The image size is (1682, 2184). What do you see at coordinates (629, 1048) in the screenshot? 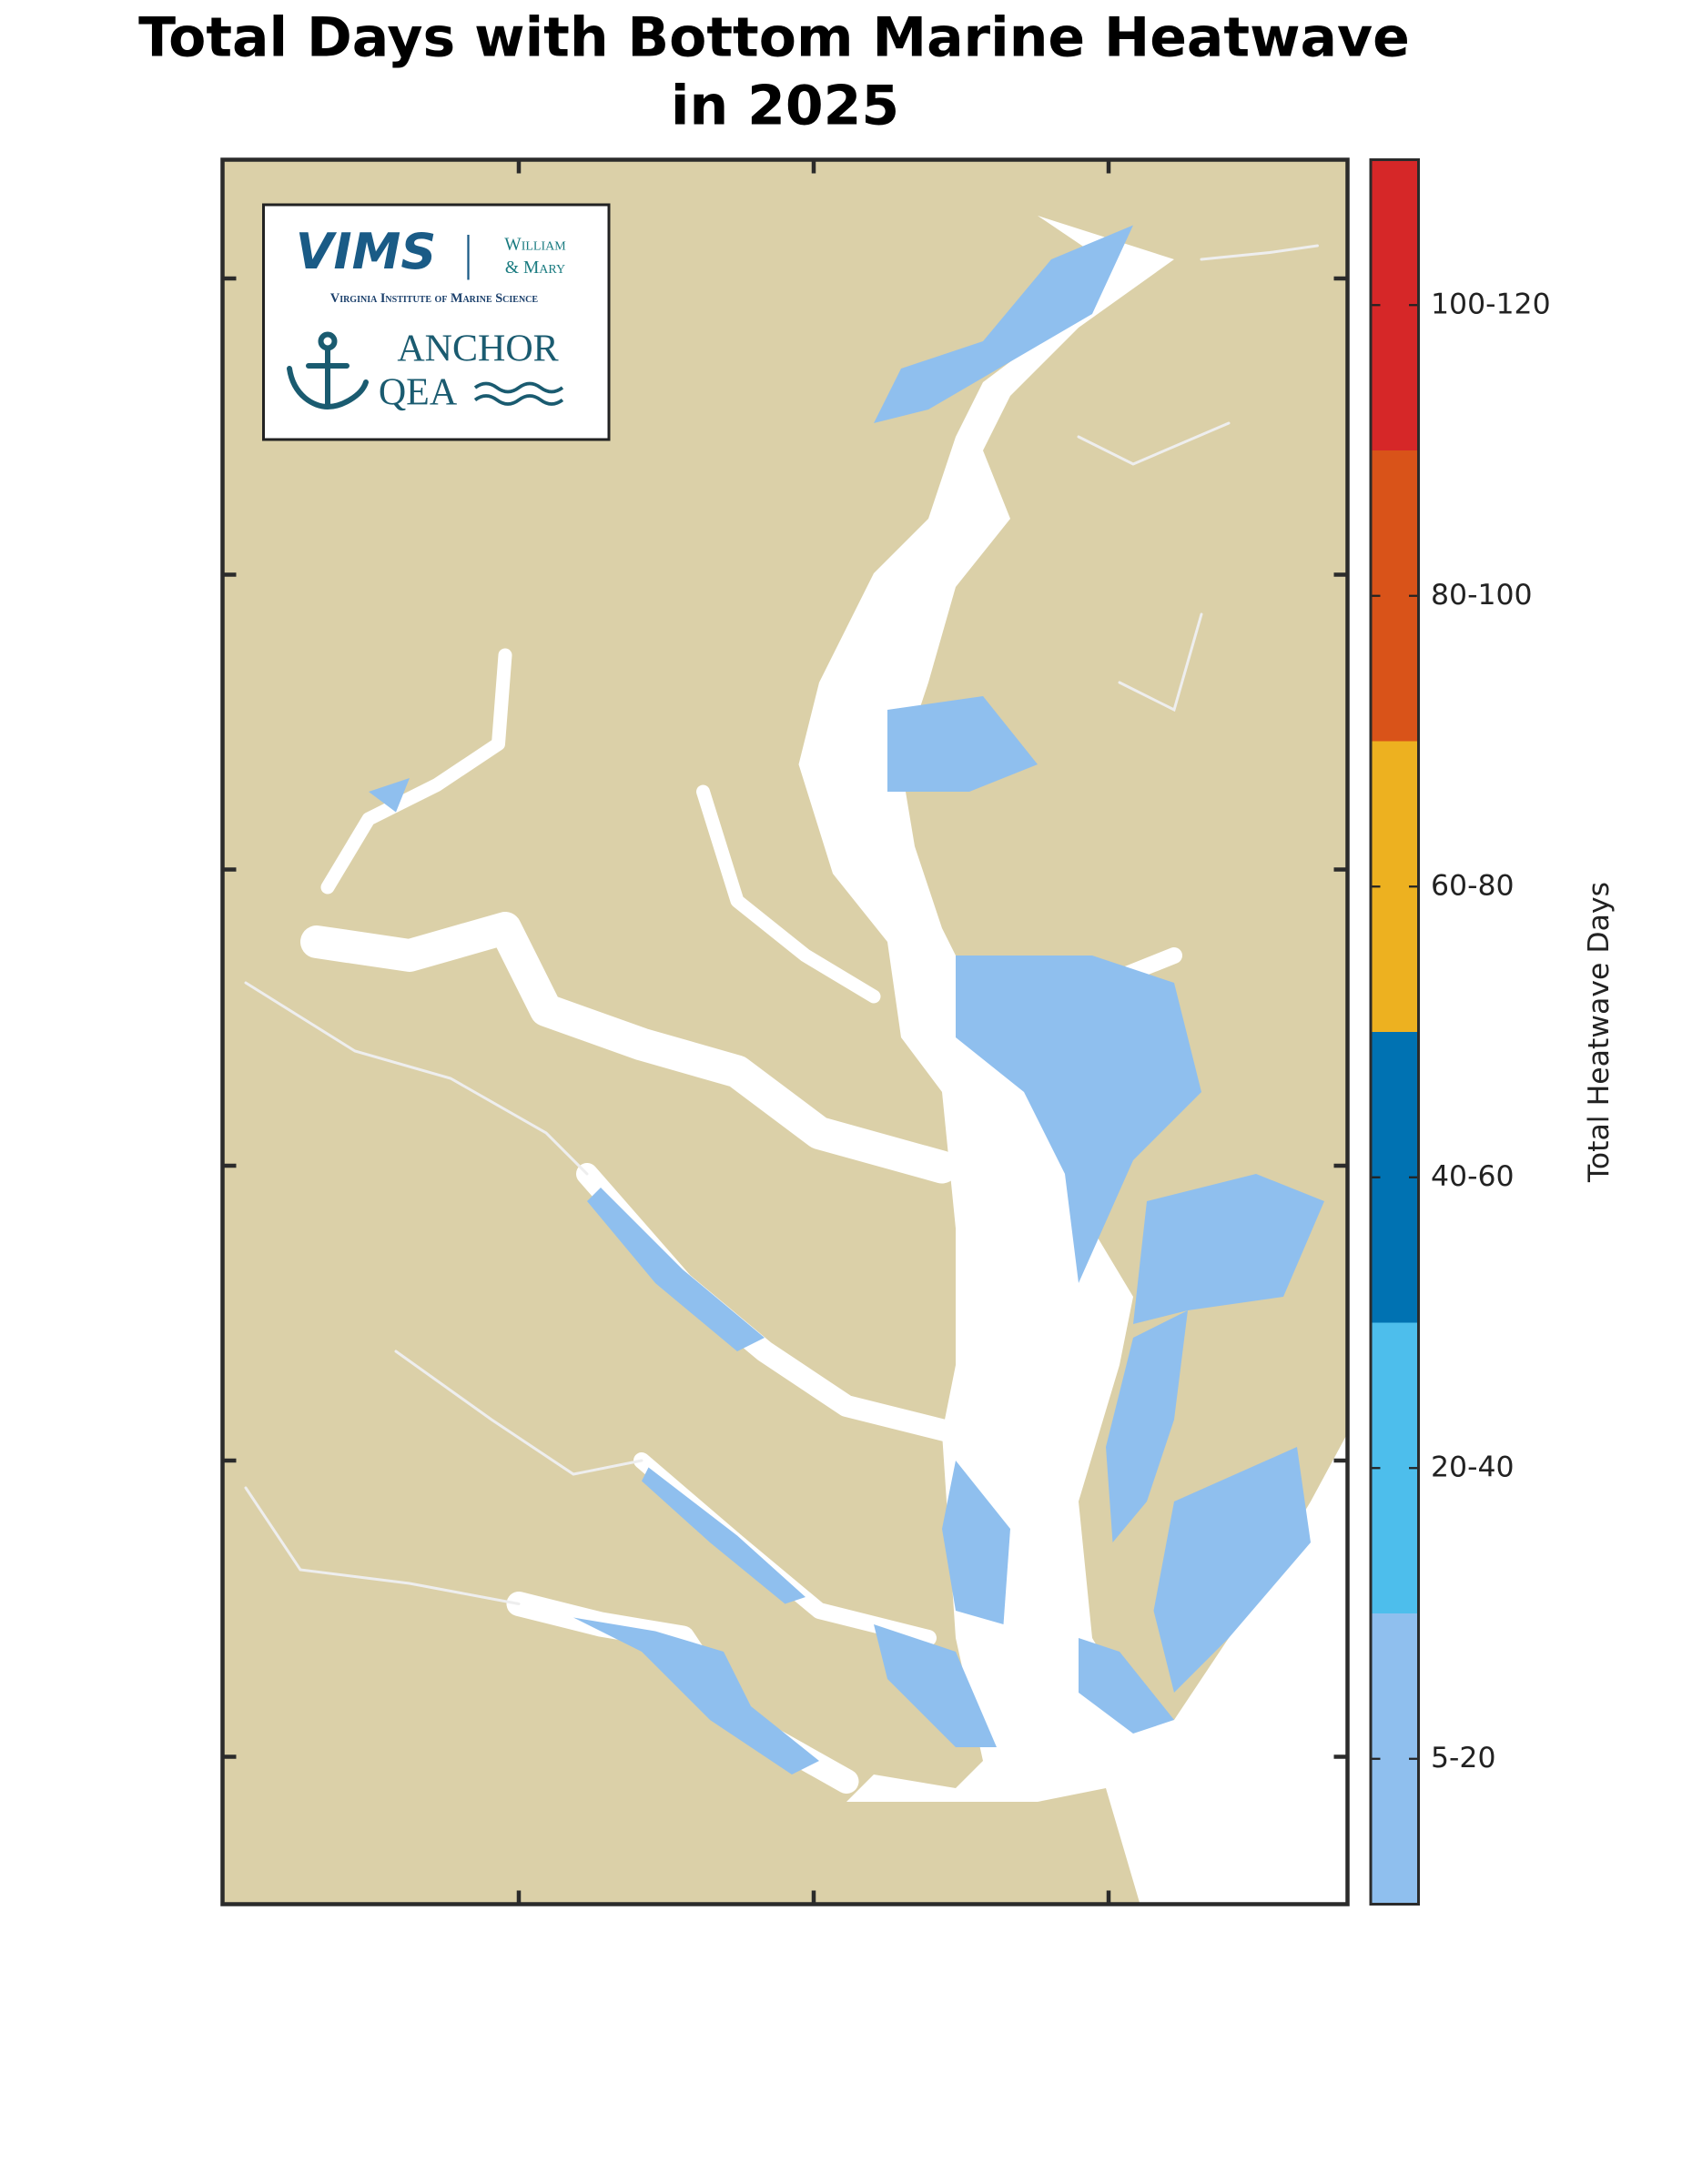
I see `potomac-river` at bounding box center [629, 1048].